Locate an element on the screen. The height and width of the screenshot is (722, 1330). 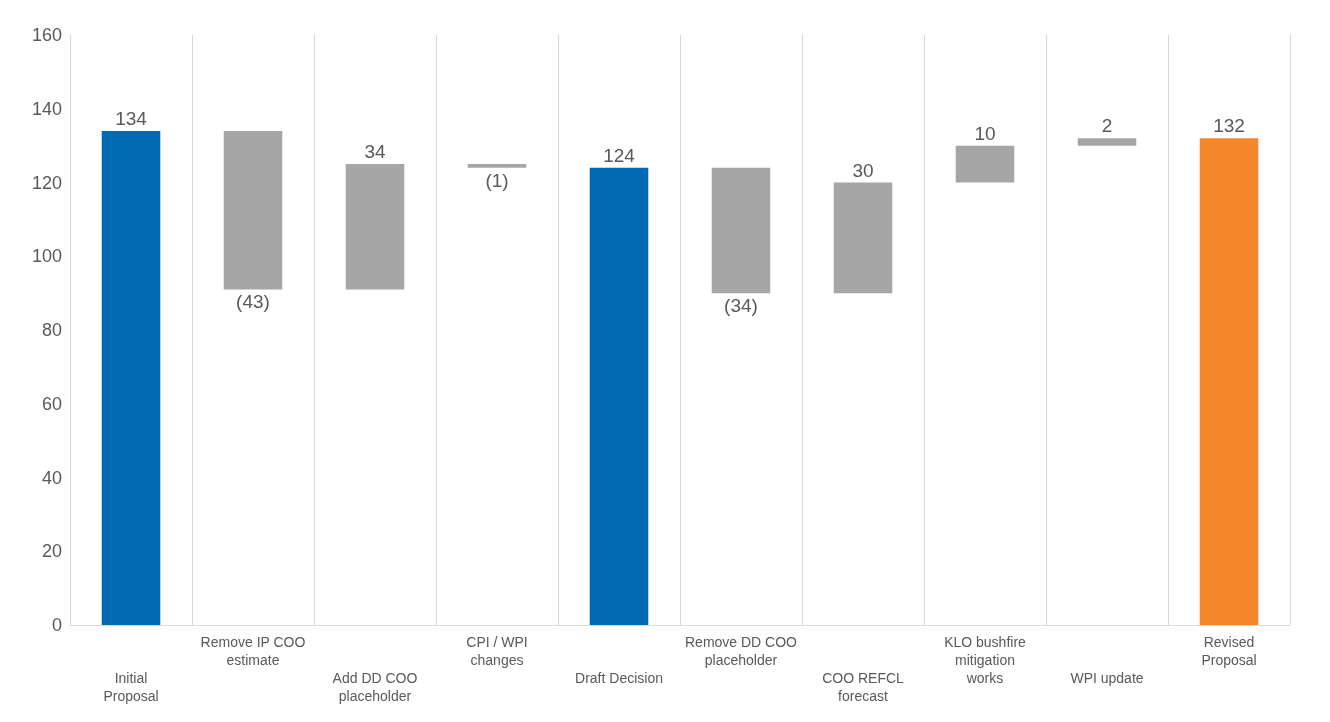
y-tick-label: 20 is located at coordinates (51, 551).